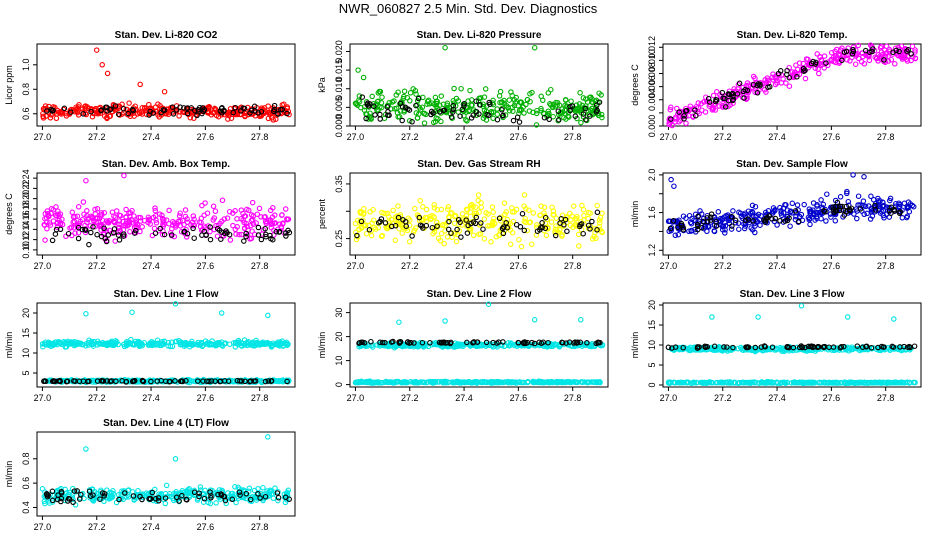 The height and width of the screenshot is (540, 936). What do you see at coordinates (166, 85) in the screenshot?
I see `plot-frame` at bounding box center [166, 85].